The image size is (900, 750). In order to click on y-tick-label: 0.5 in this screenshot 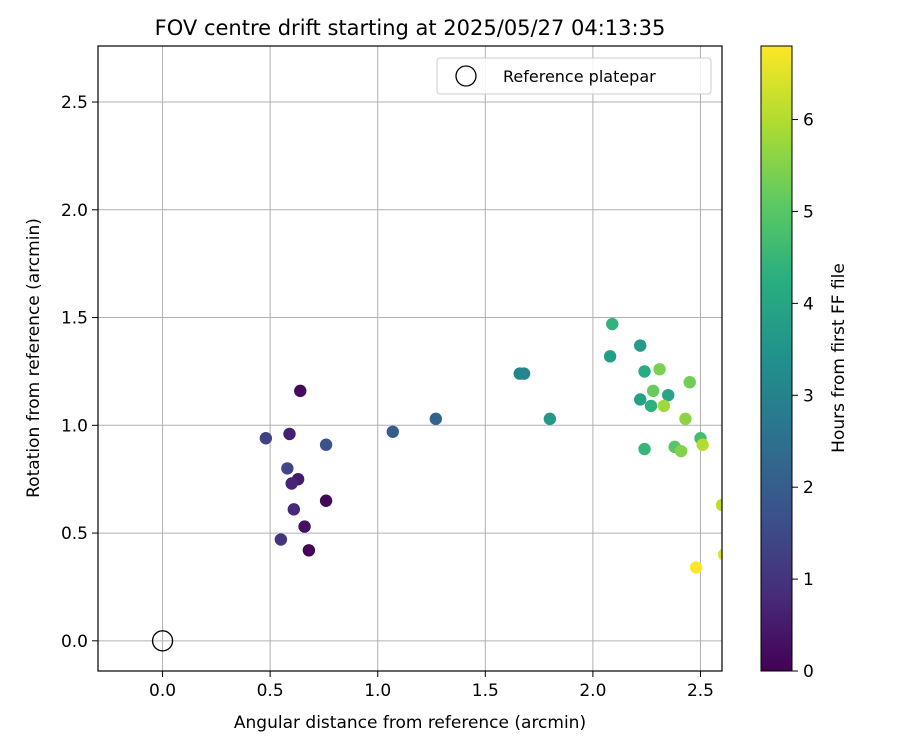, I will do `click(74, 534)`.